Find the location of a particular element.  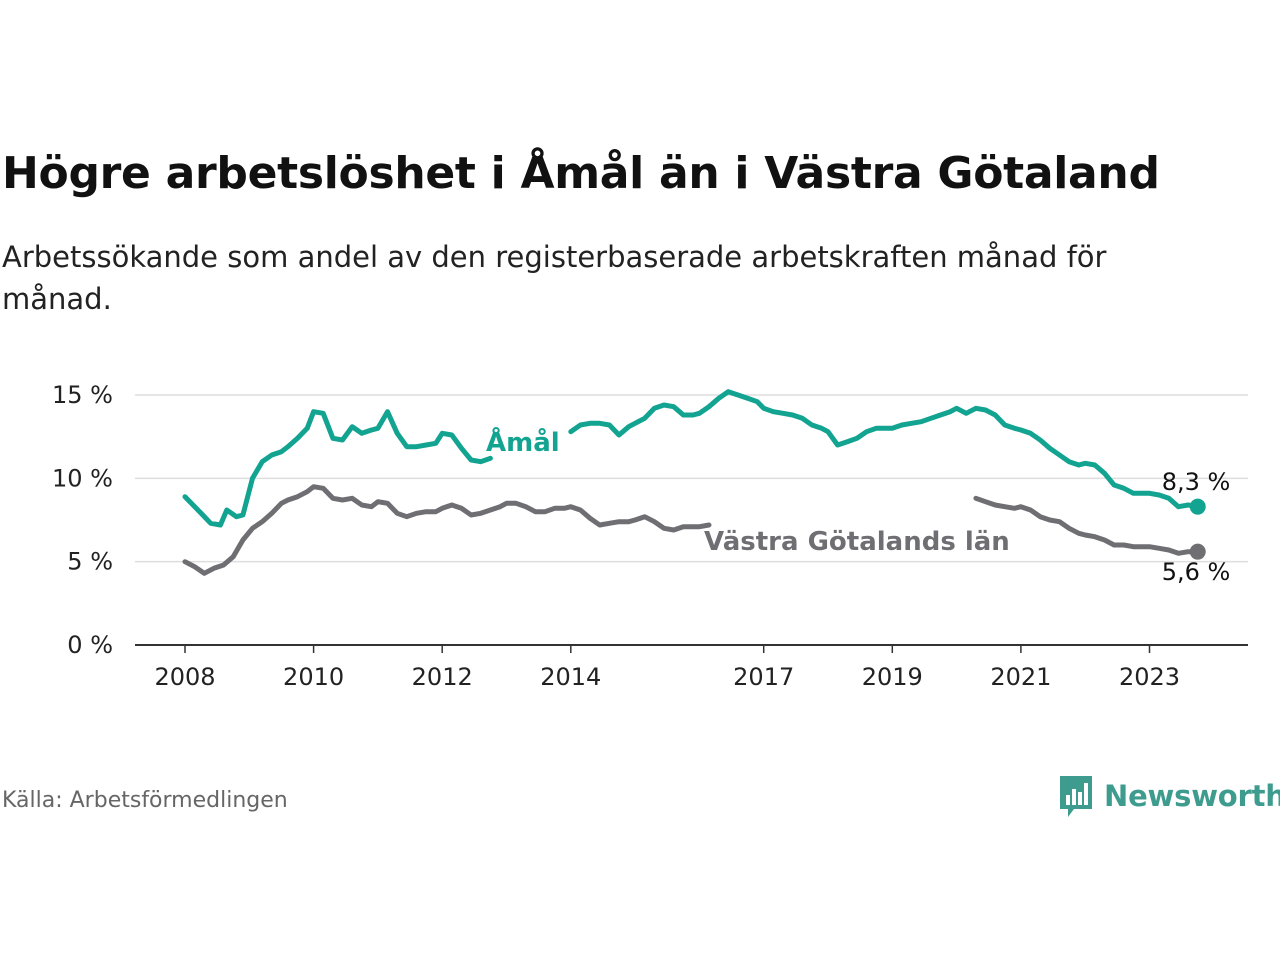

brand-name: Newsworthy is located at coordinates (1192, 796).